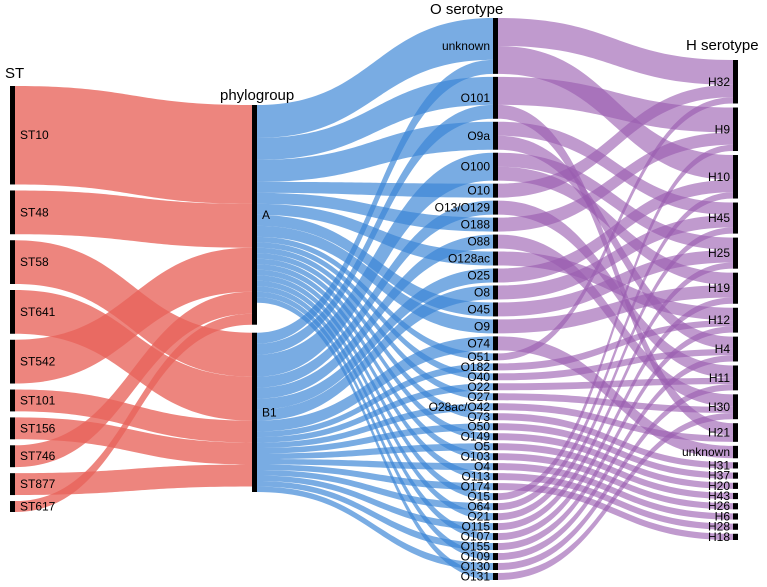  I want to click on st-node-label-7: ST746, so click(38, 456).